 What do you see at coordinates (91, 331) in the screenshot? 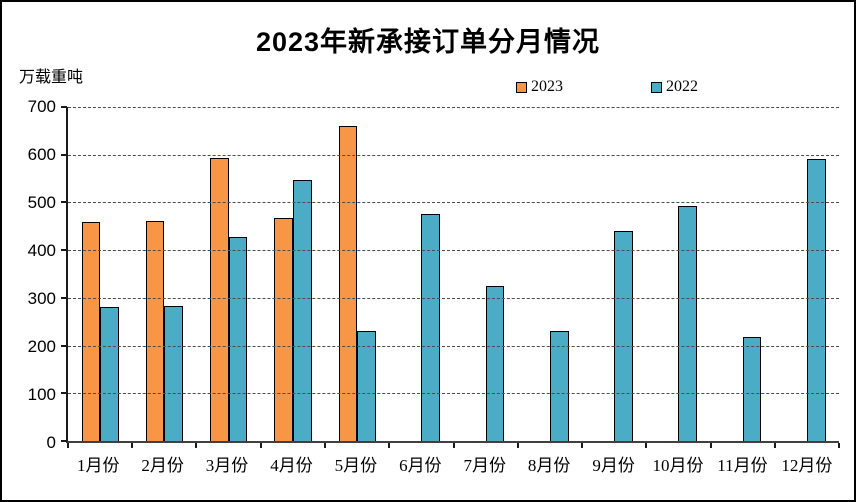
I see `bar-2023-1月份` at bounding box center [91, 331].